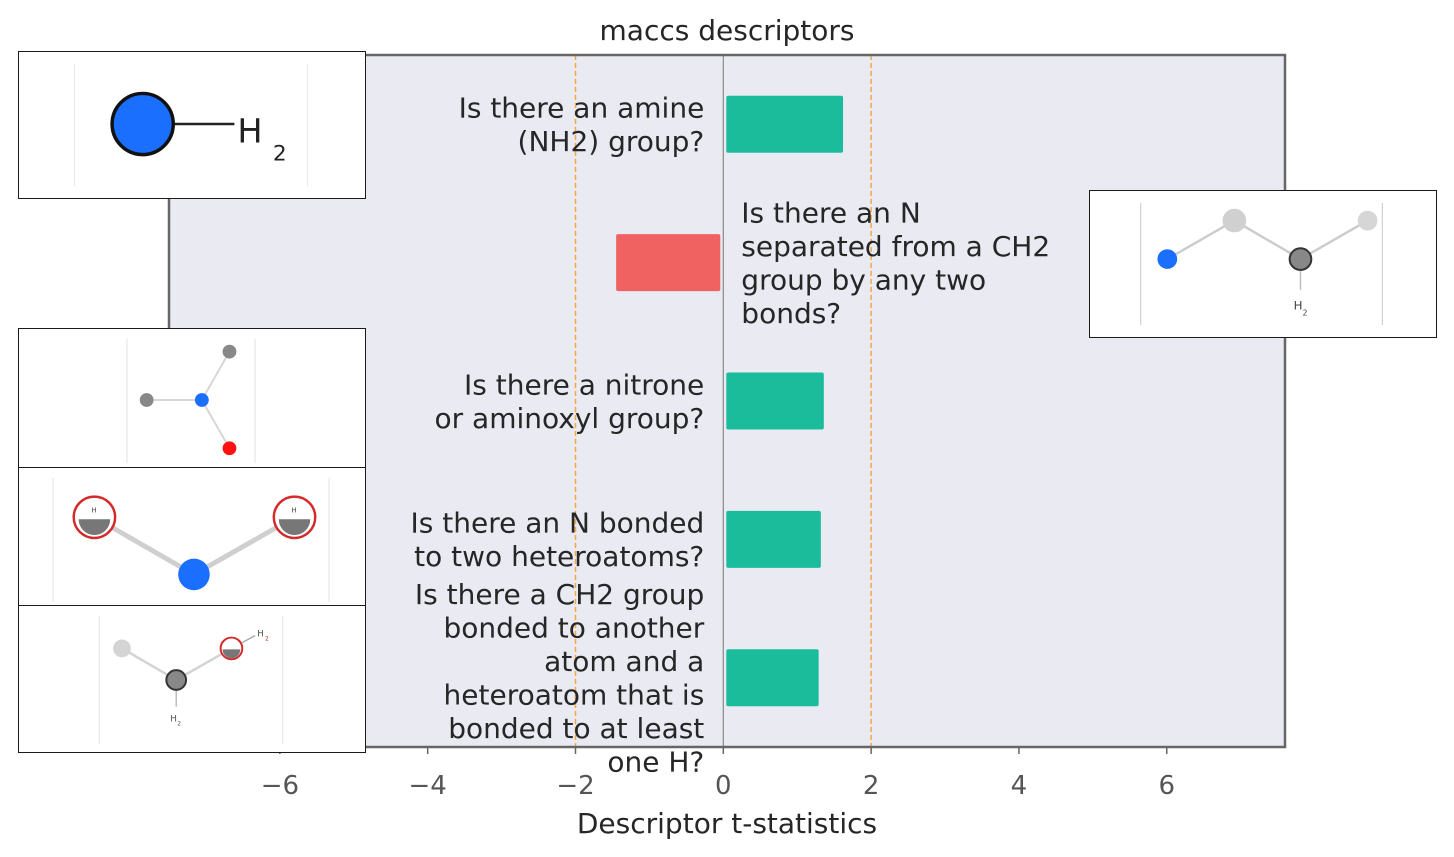 The width and height of the screenshot is (1454, 857). What do you see at coordinates (249, 131) in the screenshot?
I see `h2-label: H` at bounding box center [249, 131].